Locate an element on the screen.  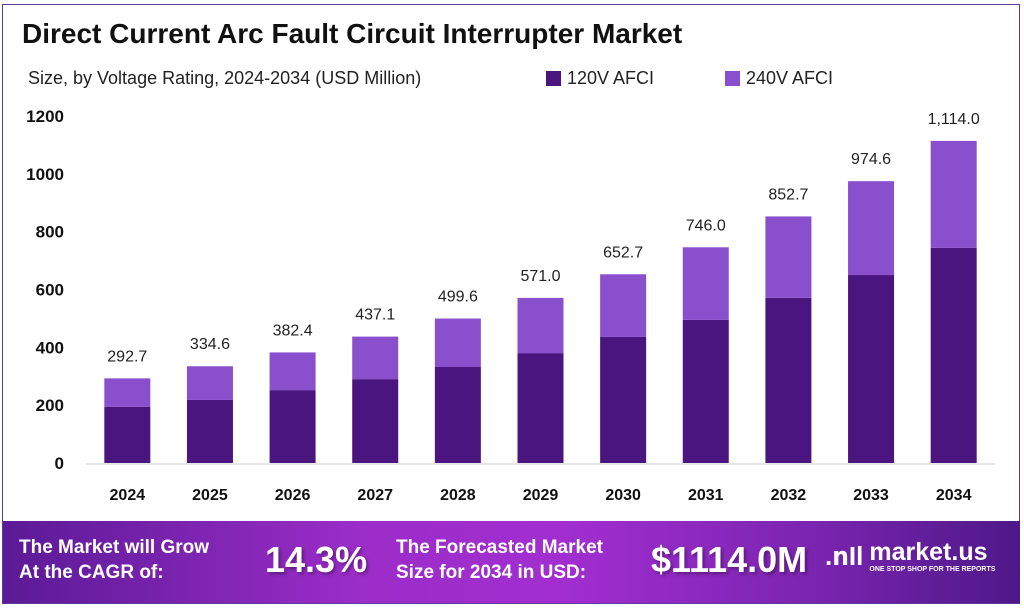
x-tick-label: 2031 is located at coordinates (706, 495).